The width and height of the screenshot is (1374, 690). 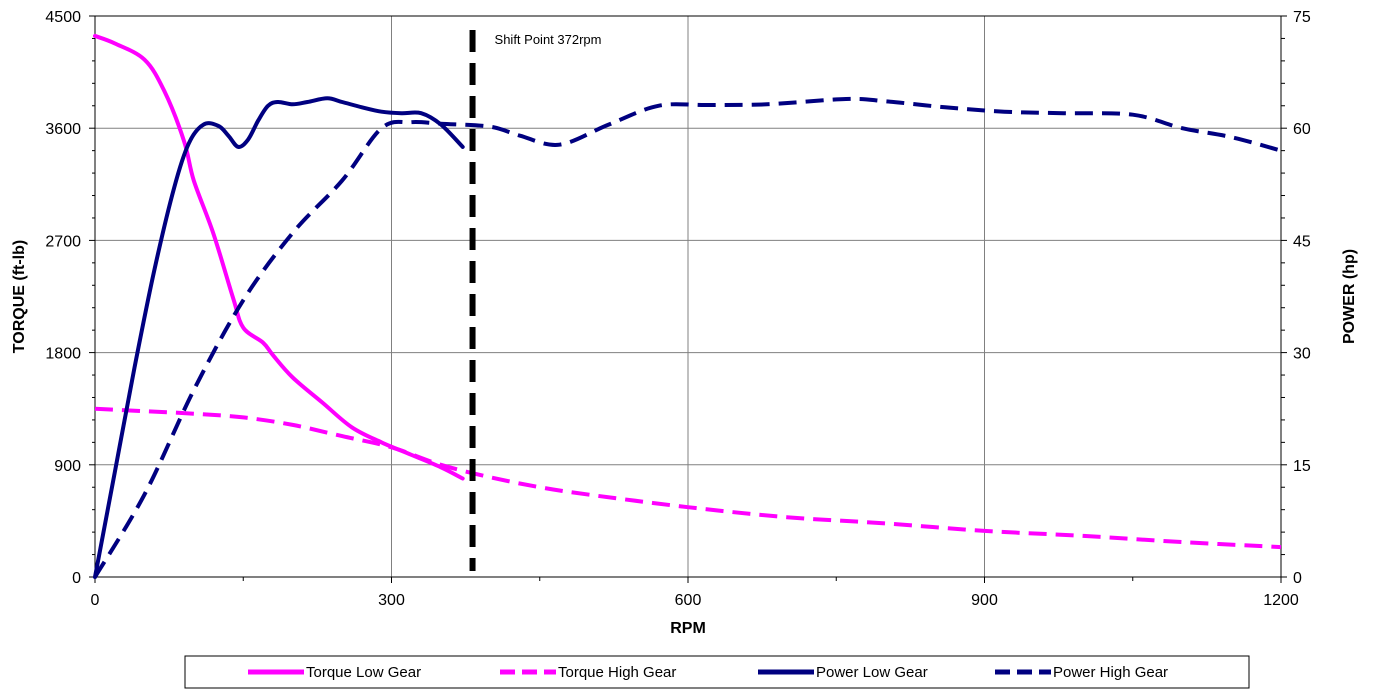 I want to click on x-axis-tick-label: 0, so click(x=95, y=600).